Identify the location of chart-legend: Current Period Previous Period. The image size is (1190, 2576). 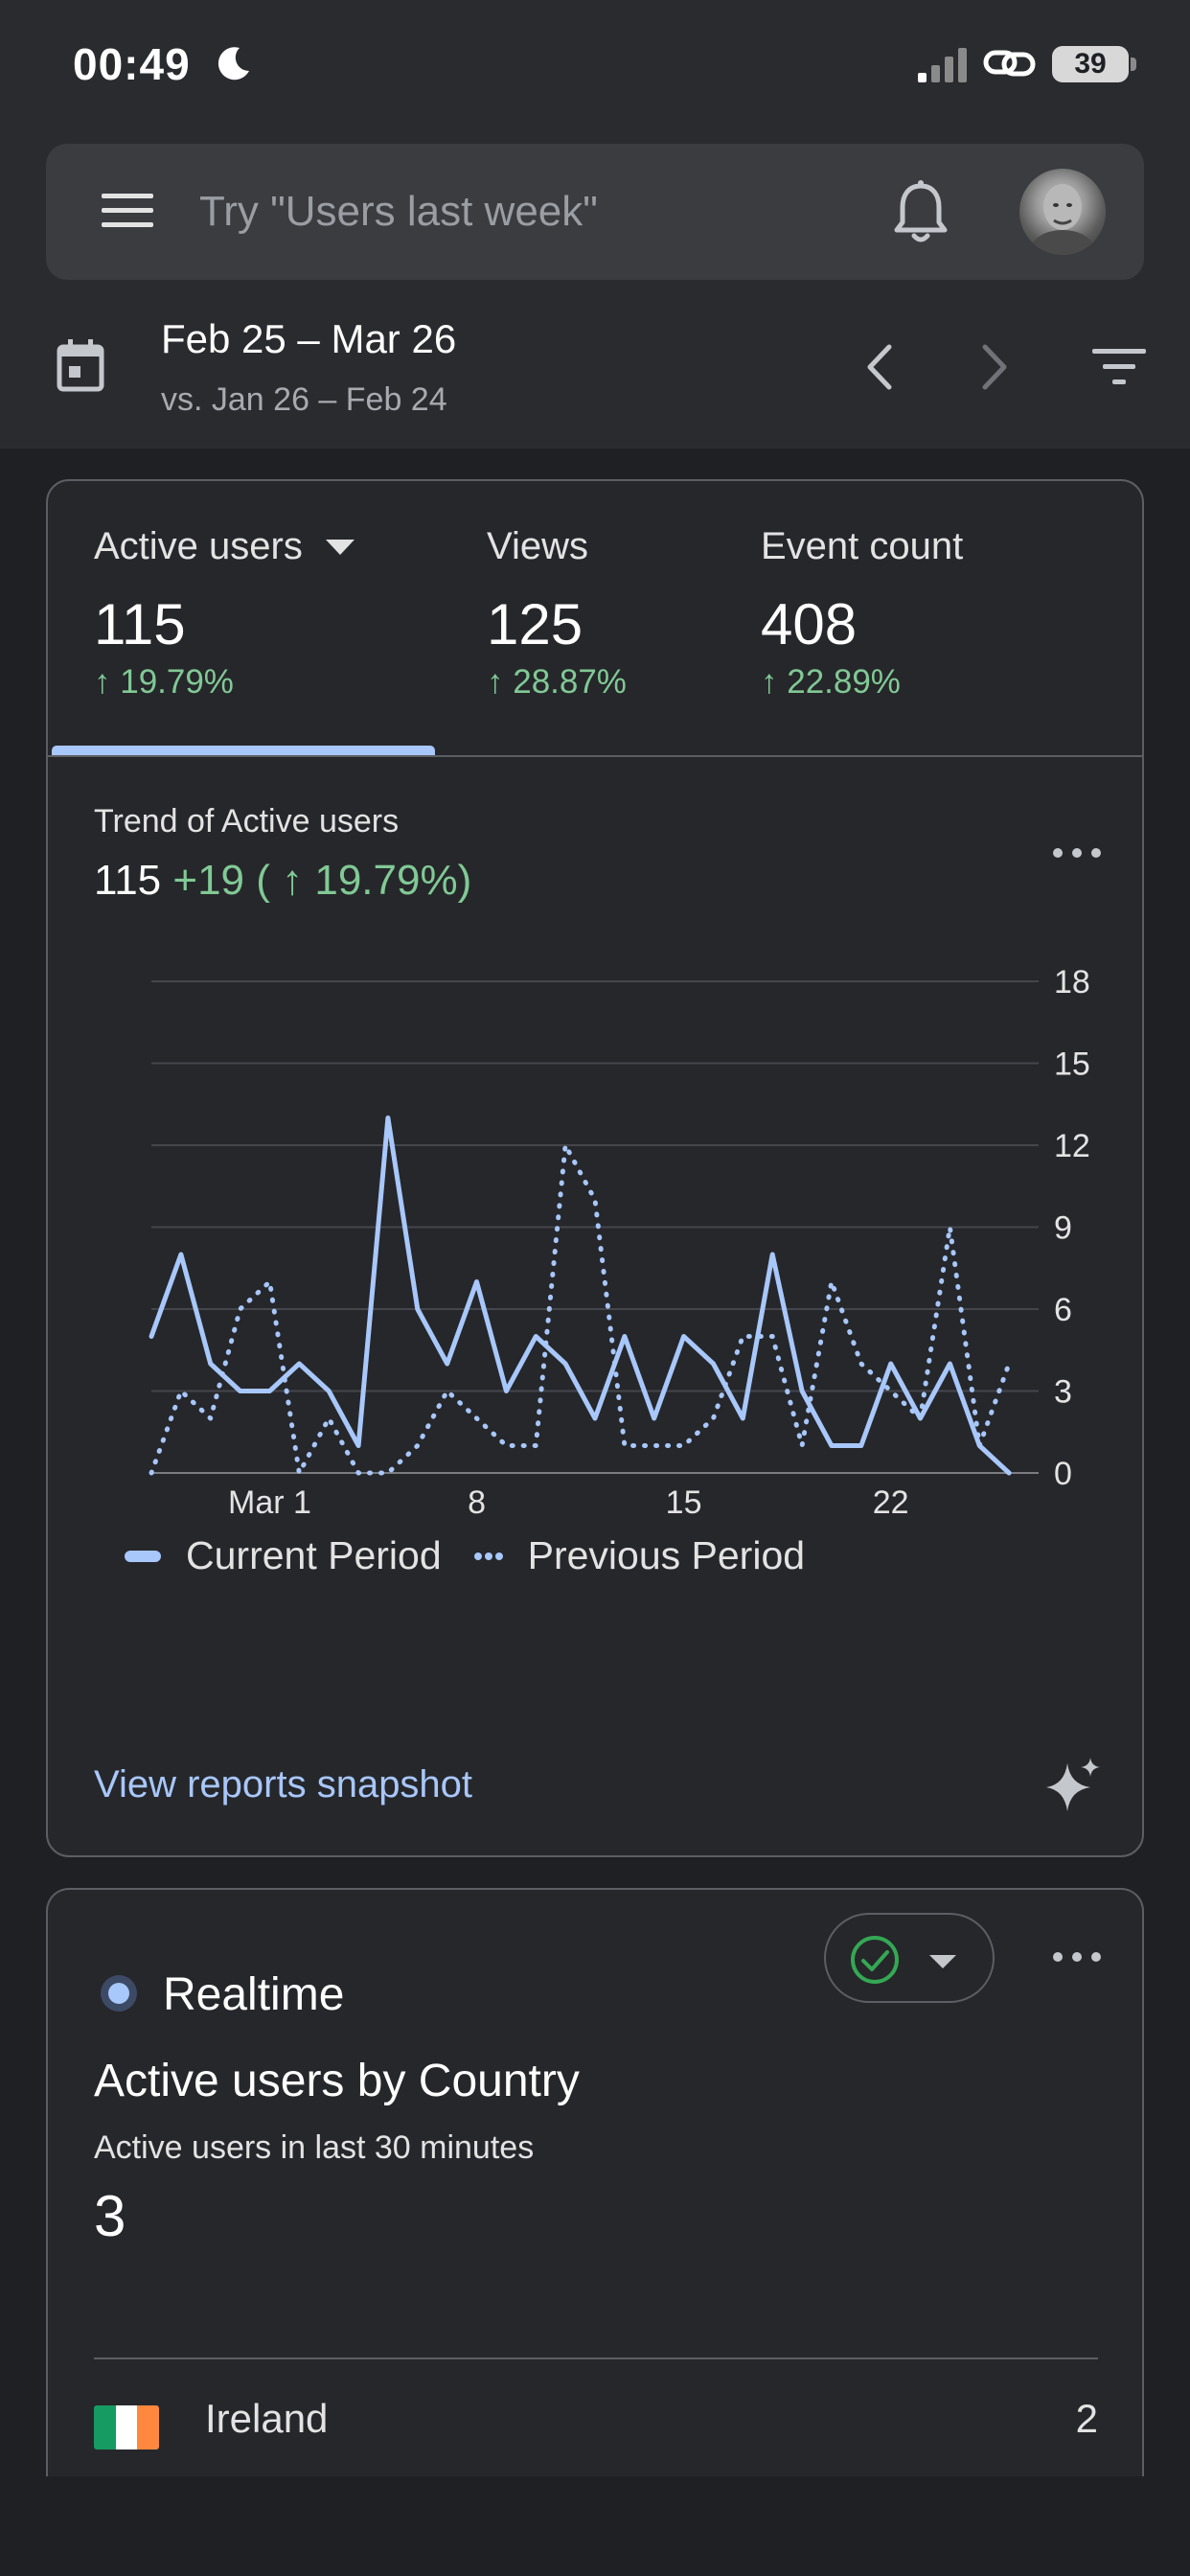
(481, 1555).